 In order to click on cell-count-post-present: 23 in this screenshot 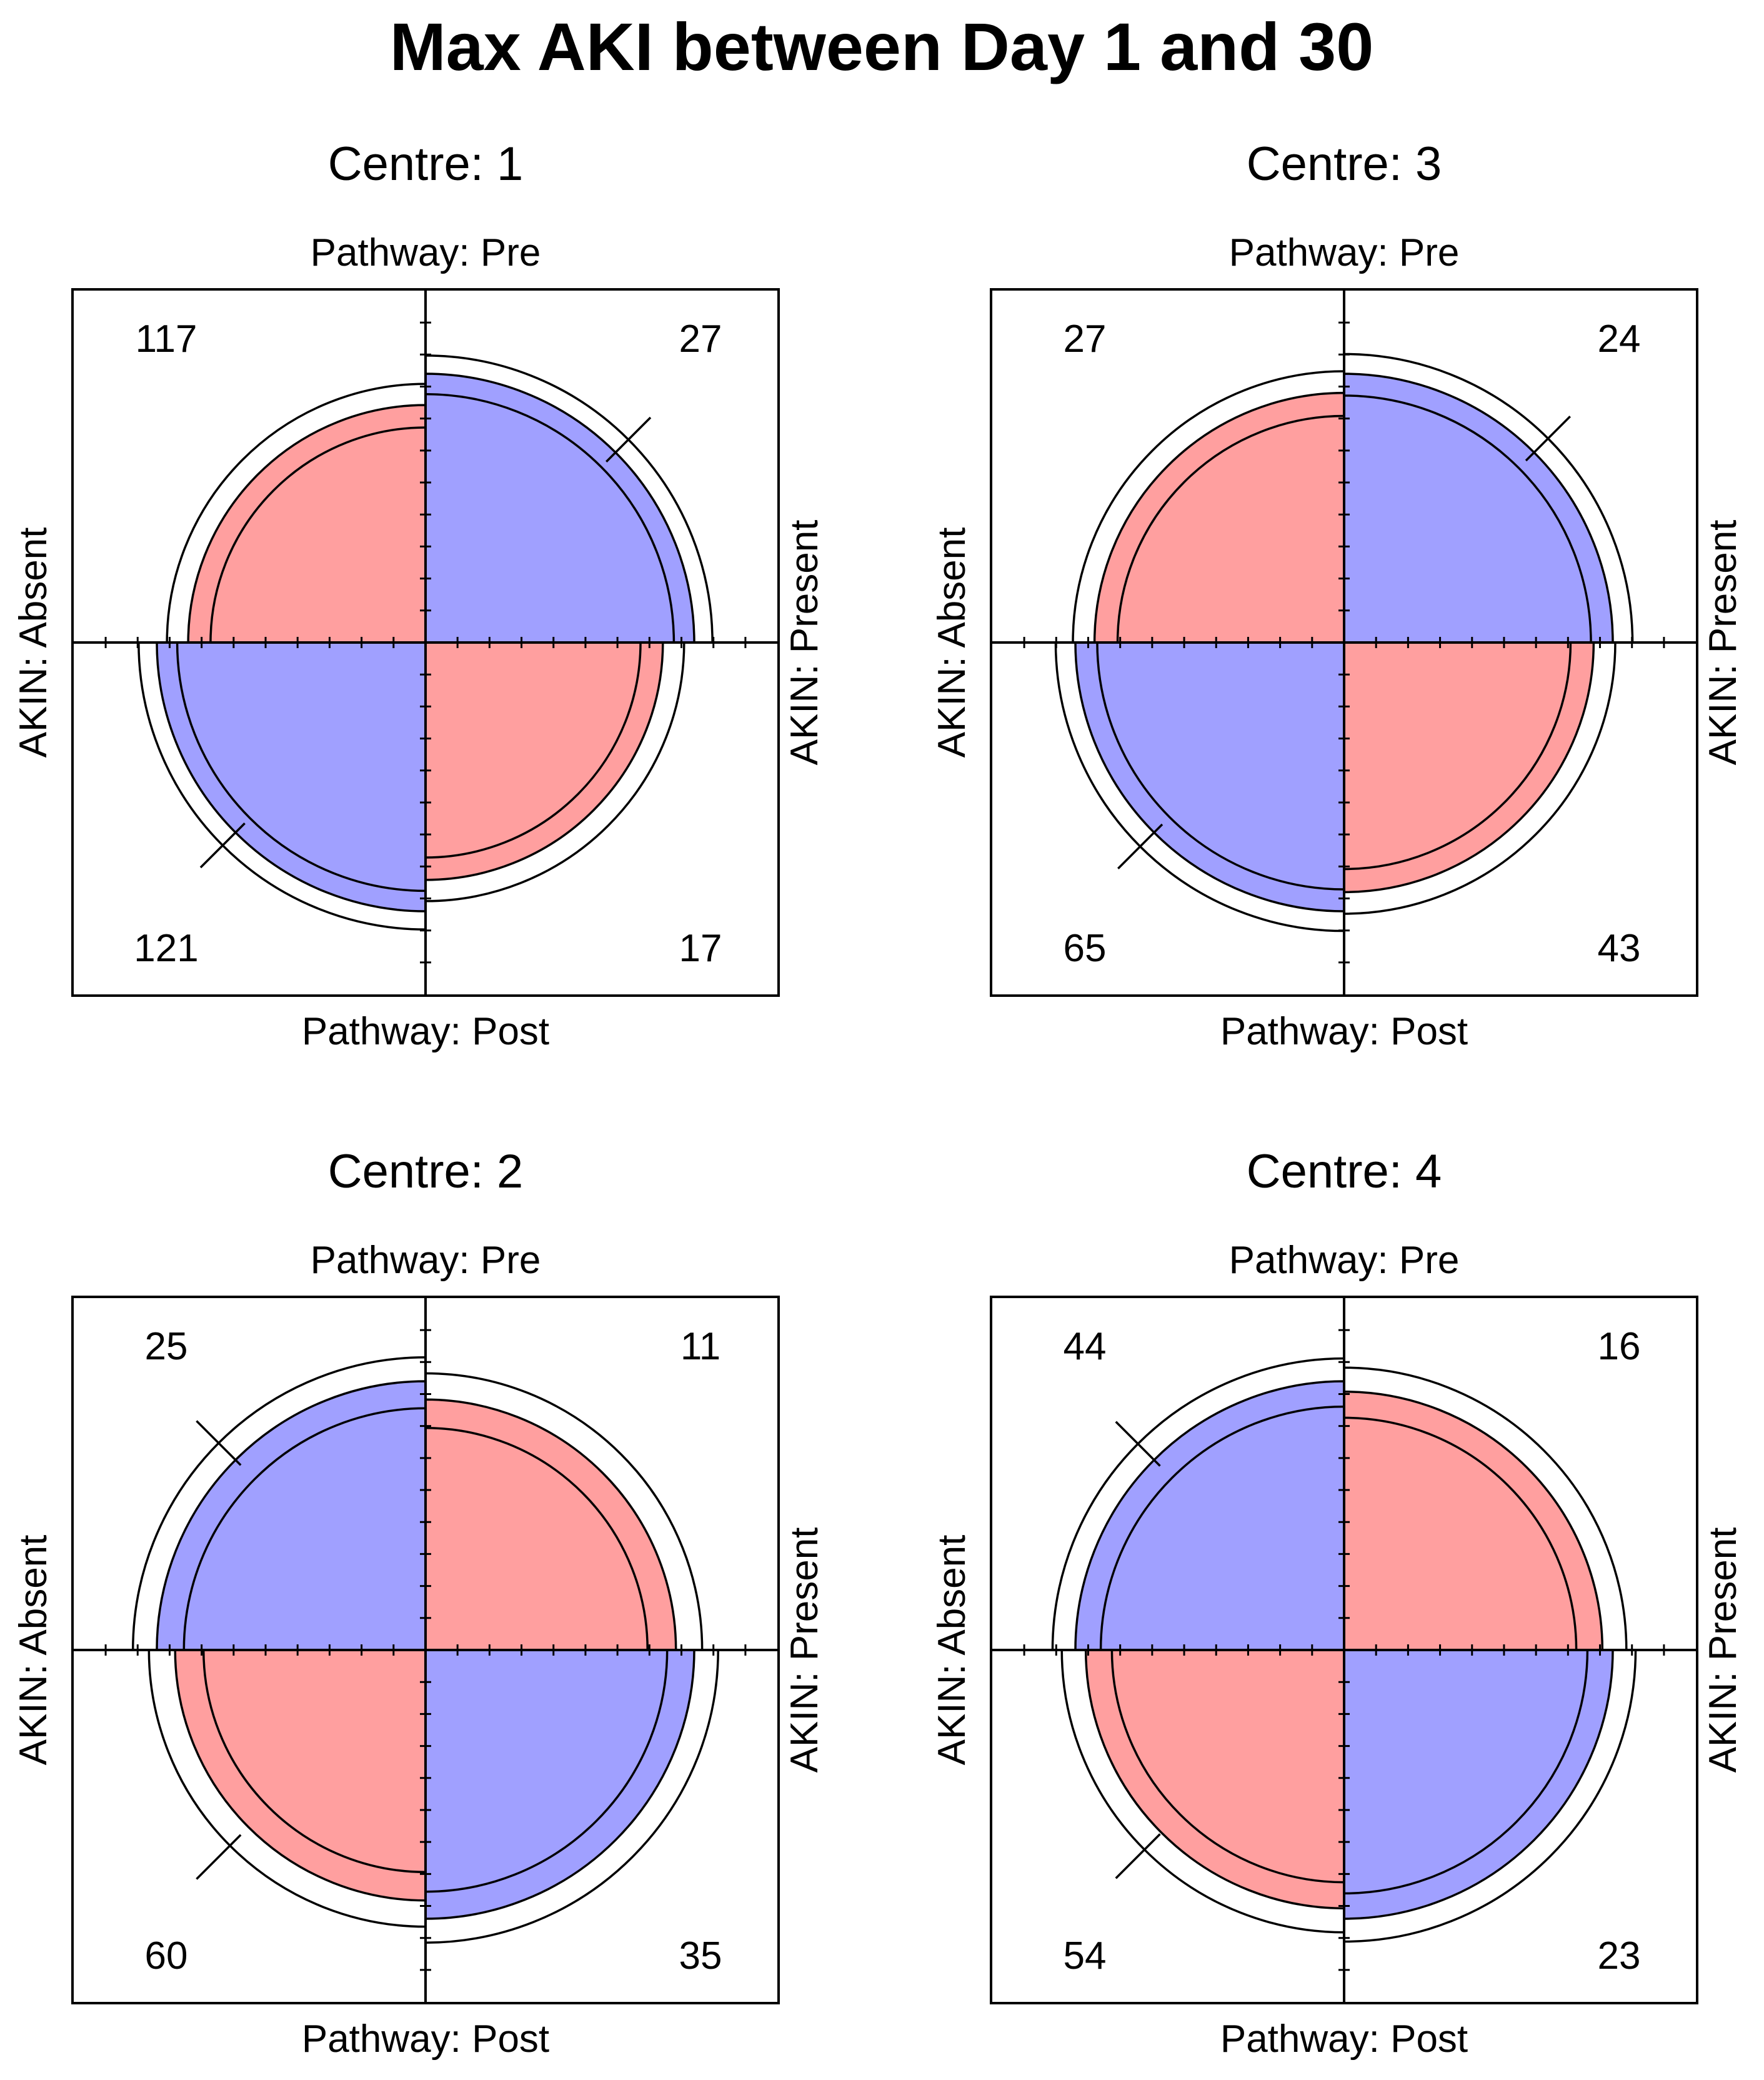, I will do `click(1619, 1956)`.